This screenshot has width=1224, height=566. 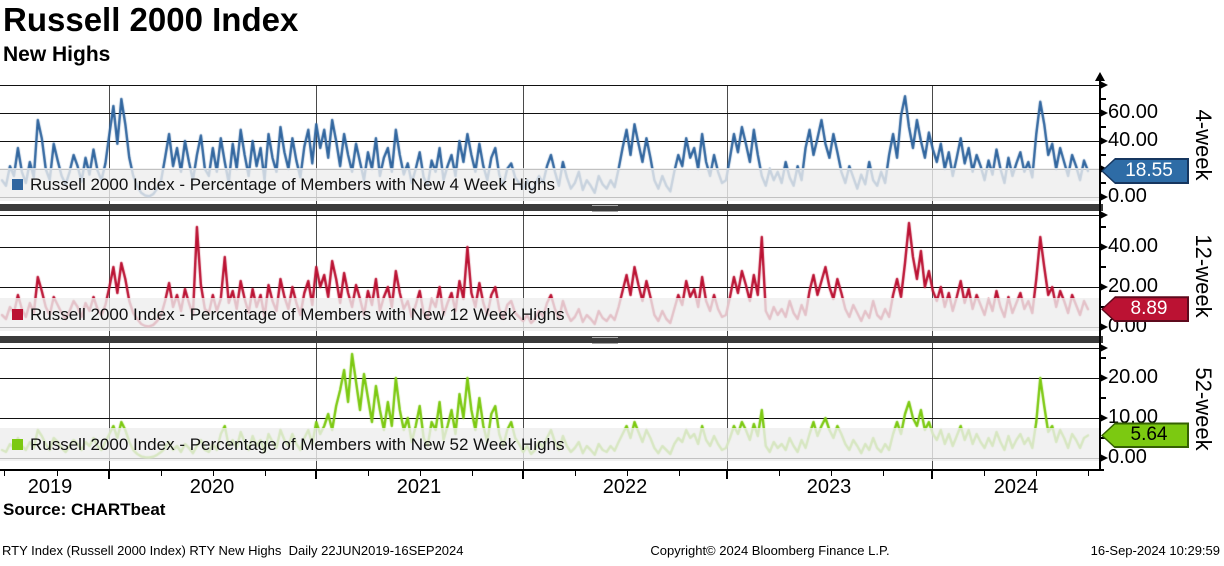 What do you see at coordinates (1100, 76) in the screenshot?
I see `axis-up-arrow-icon` at bounding box center [1100, 76].